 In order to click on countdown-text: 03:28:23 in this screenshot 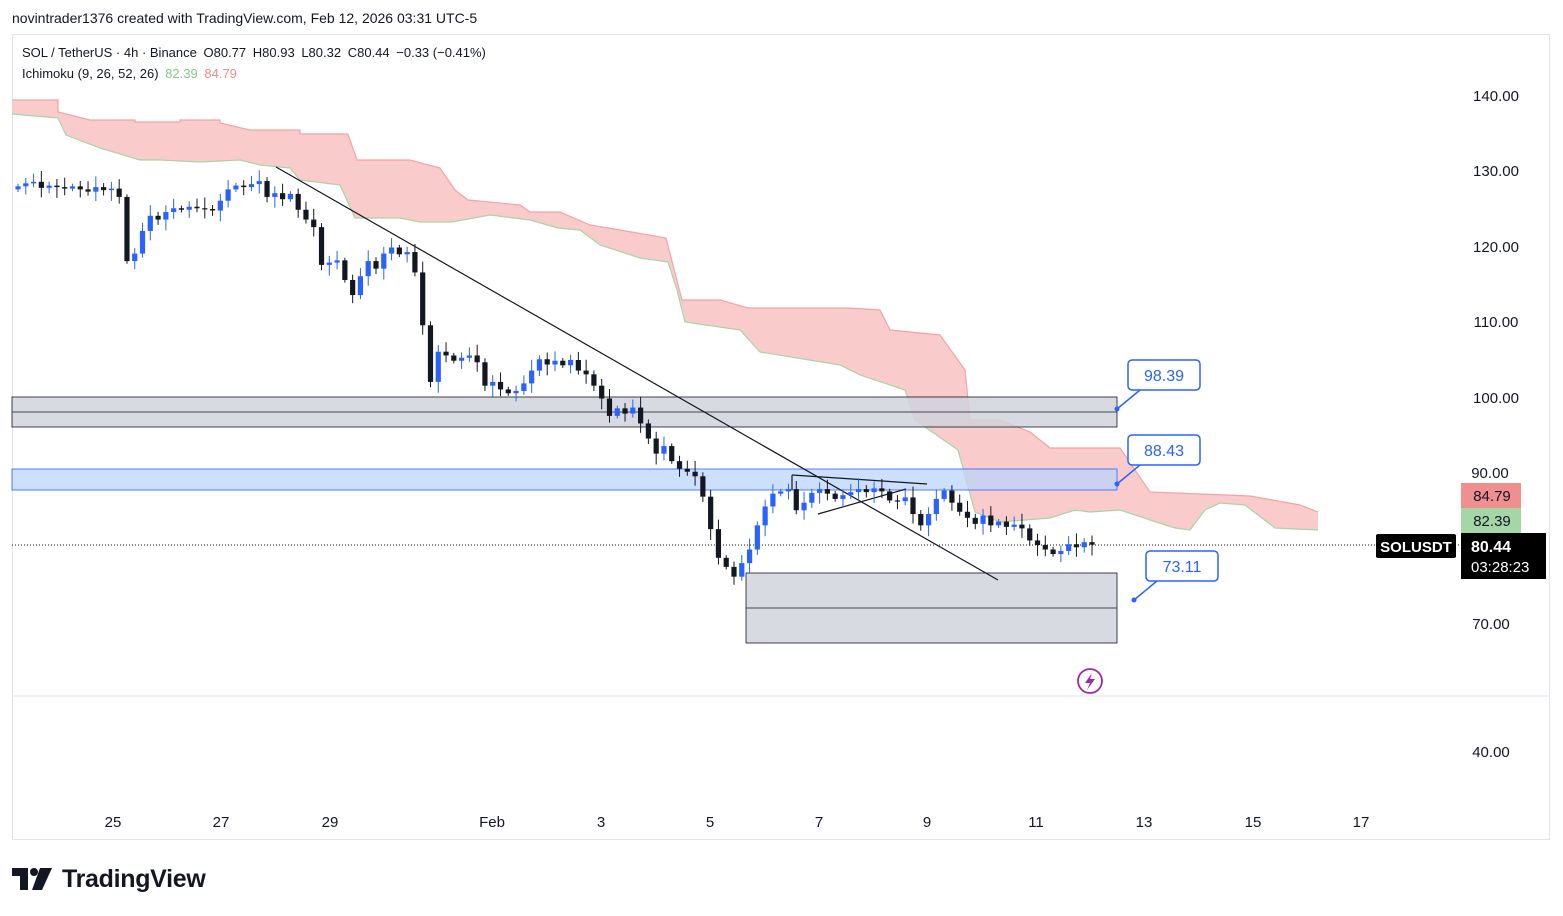, I will do `click(1500, 567)`.